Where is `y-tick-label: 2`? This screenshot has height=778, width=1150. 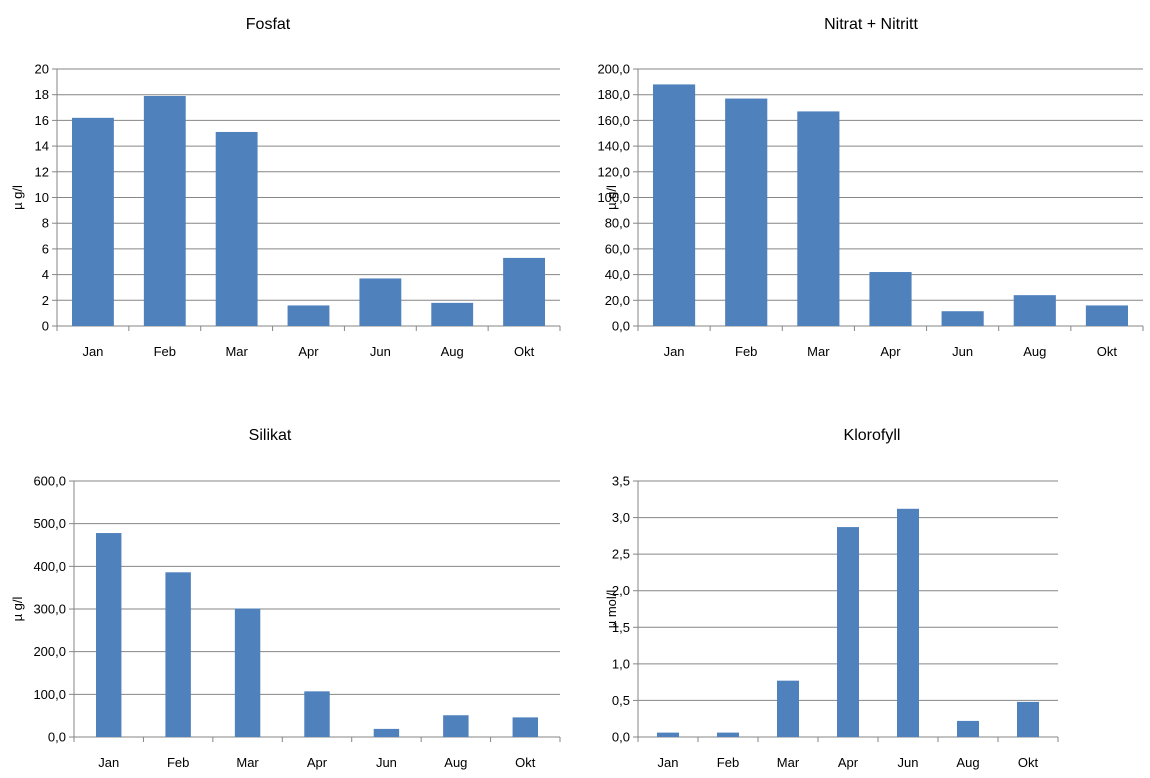
y-tick-label: 2 is located at coordinates (45, 300).